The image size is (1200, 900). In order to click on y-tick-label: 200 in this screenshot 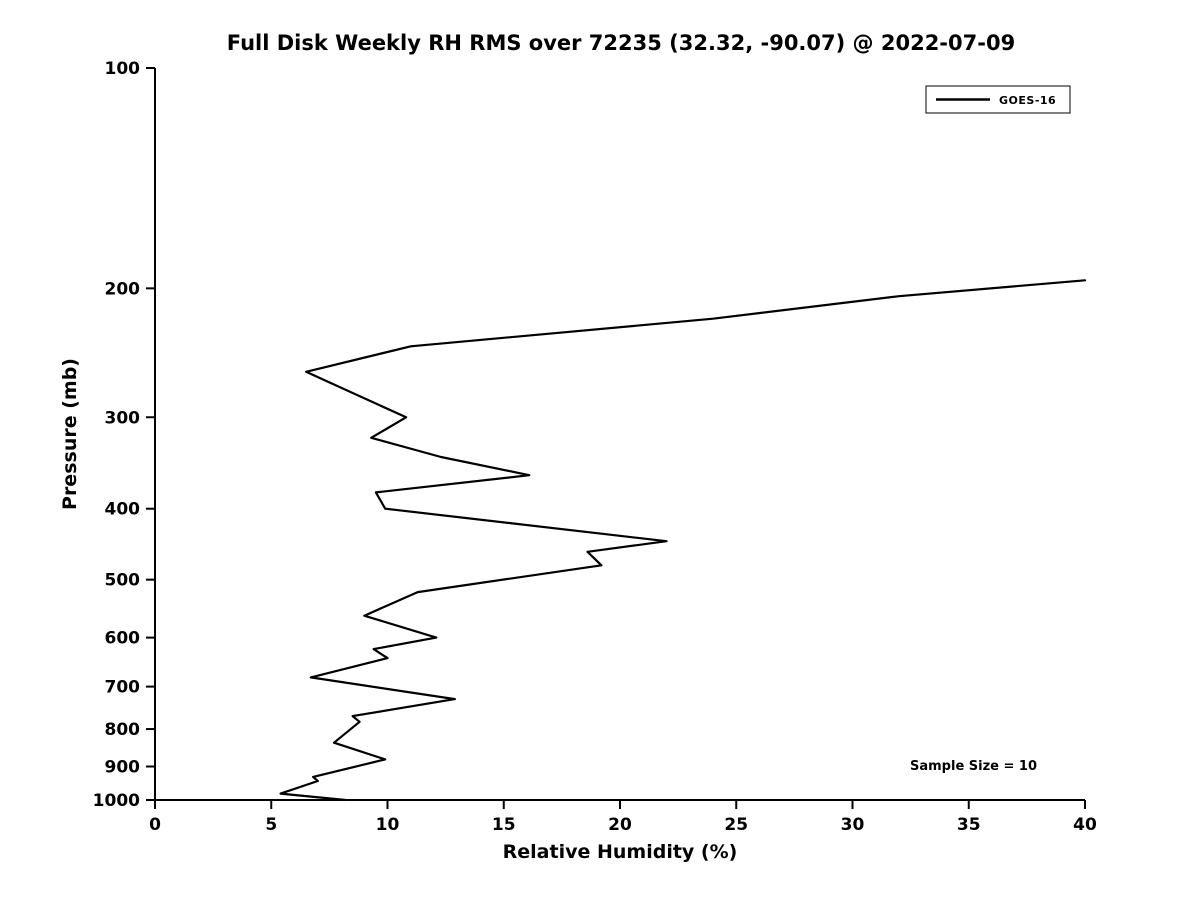, I will do `click(123, 289)`.